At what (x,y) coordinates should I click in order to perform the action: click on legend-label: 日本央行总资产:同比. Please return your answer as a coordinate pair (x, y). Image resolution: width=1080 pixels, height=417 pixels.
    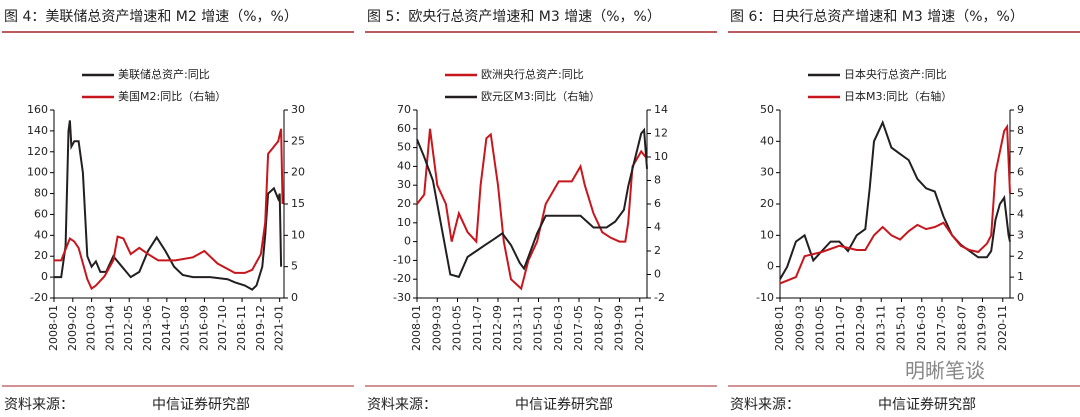
    Looking at the image, I should click on (895, 74).